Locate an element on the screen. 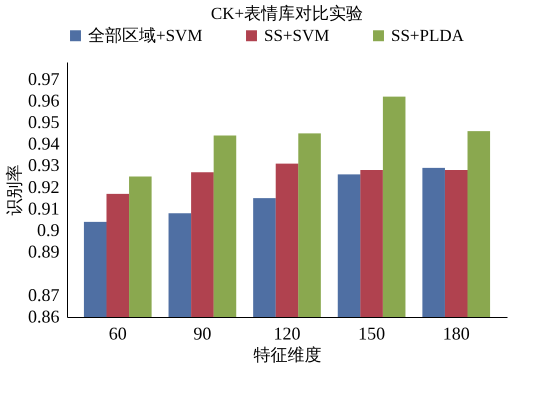 This screenshot has width=558, height=403. x-tick-label: 60 is located at coordinates (117, 334).